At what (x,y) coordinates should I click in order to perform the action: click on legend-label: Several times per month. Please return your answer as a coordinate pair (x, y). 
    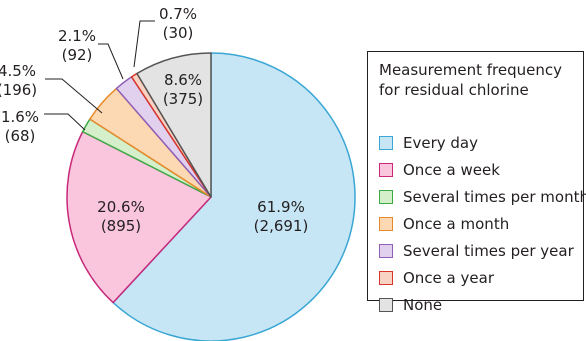
    Looking at the image, I should click on (494, 197).